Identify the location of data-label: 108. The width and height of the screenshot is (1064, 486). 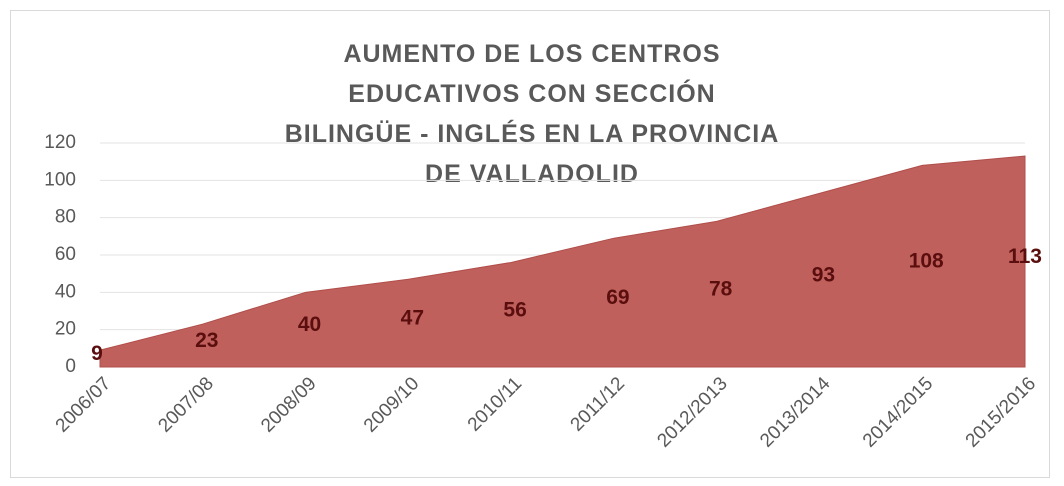
(926, 261).